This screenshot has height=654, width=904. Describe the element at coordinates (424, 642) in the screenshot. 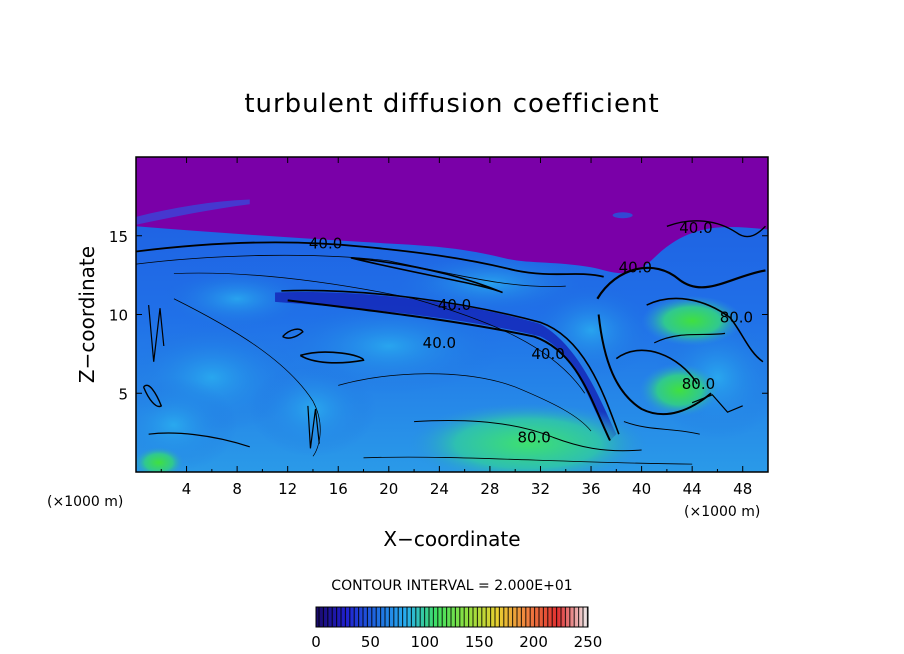

I see `colorbar-tick-label: 100` at that location.